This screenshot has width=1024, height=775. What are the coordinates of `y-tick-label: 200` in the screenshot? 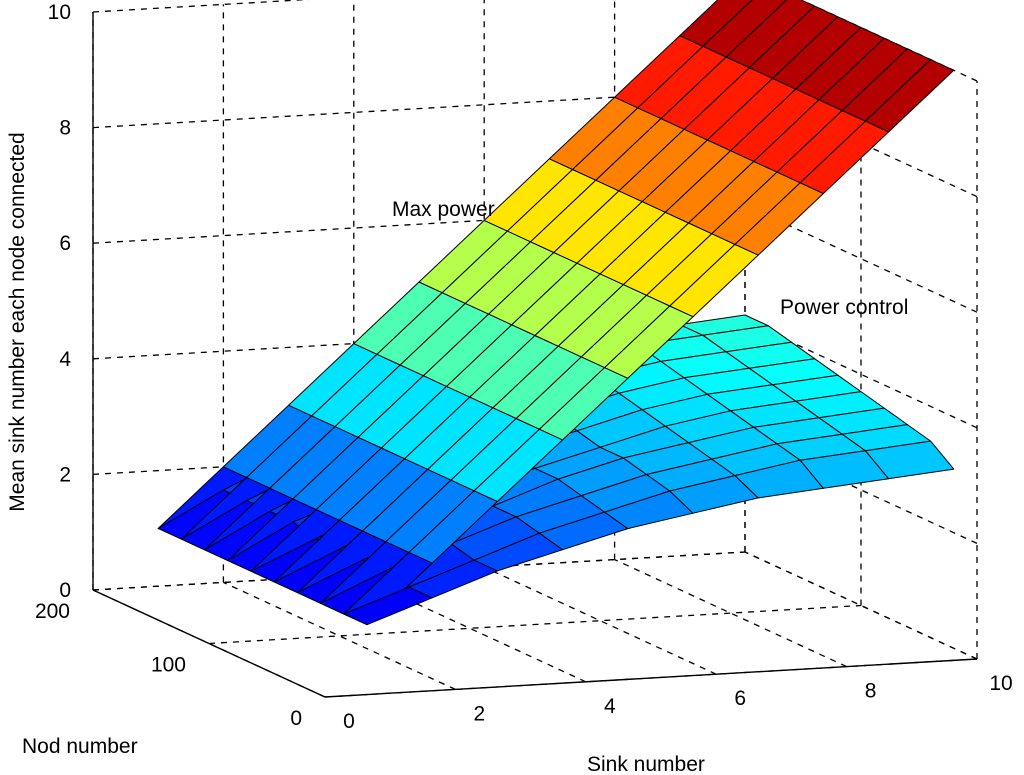 It's located at (52, 611).